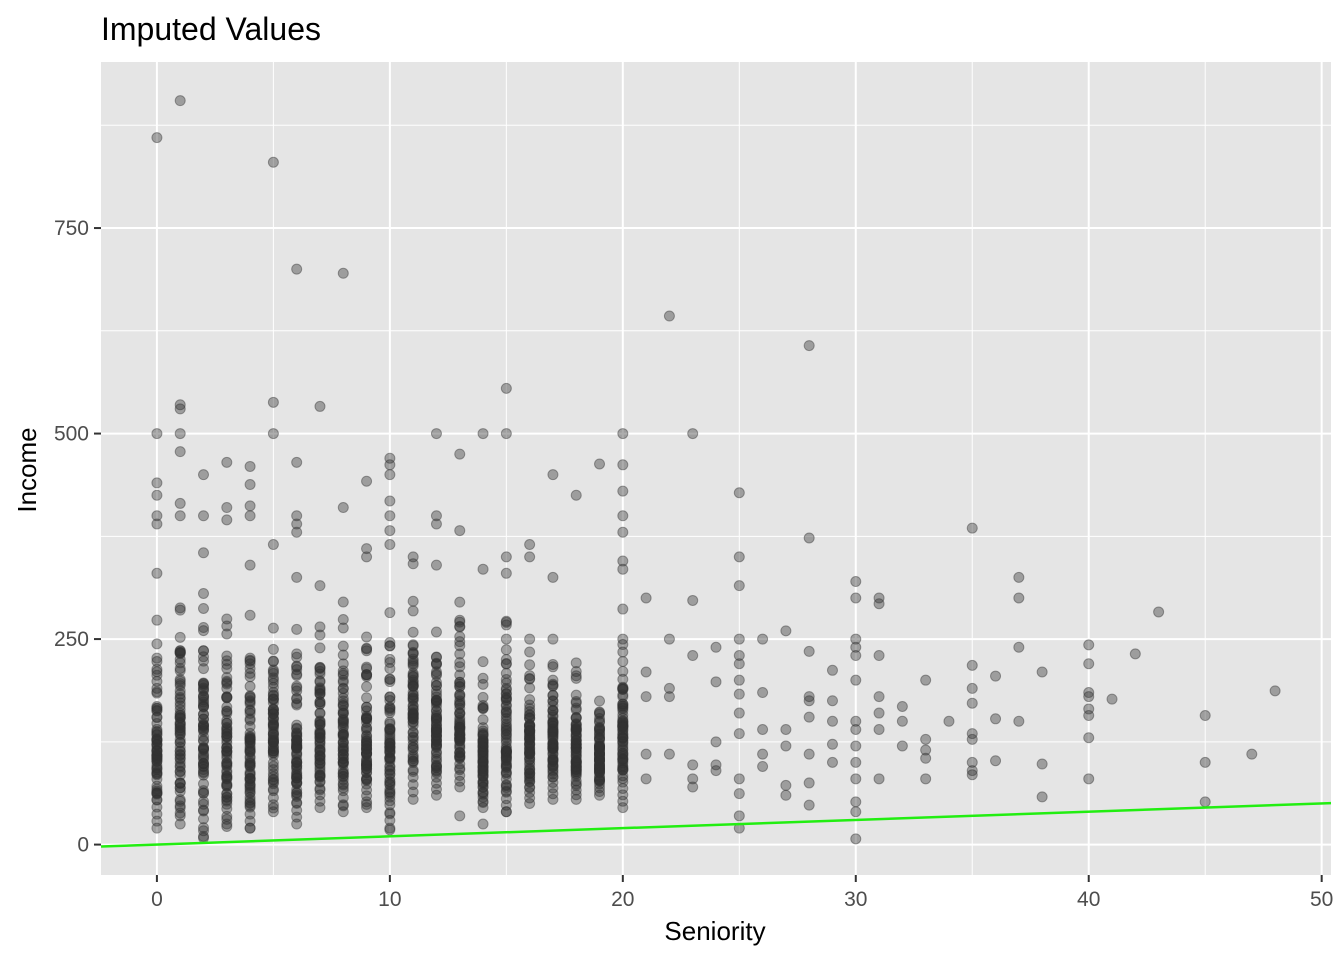 The width and height of the screenshot is (1344, 960). What do you see at coordinates (1088, 899) in the screenshot?
I see `x-tick-label: 40` at bounding box center [1088, 899].